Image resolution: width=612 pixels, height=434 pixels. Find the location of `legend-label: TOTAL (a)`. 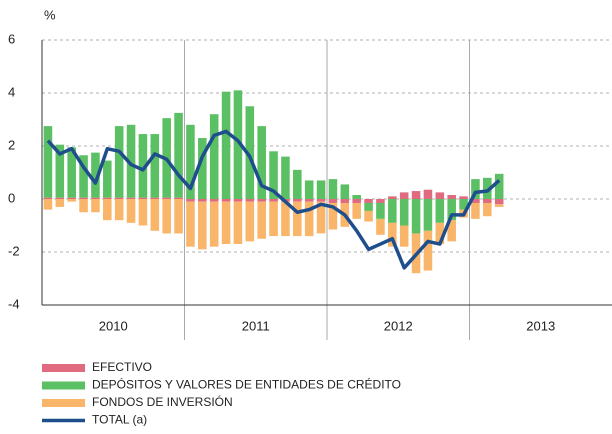

legend-label: TOTAL (a) is located at coordinates (119, 420).